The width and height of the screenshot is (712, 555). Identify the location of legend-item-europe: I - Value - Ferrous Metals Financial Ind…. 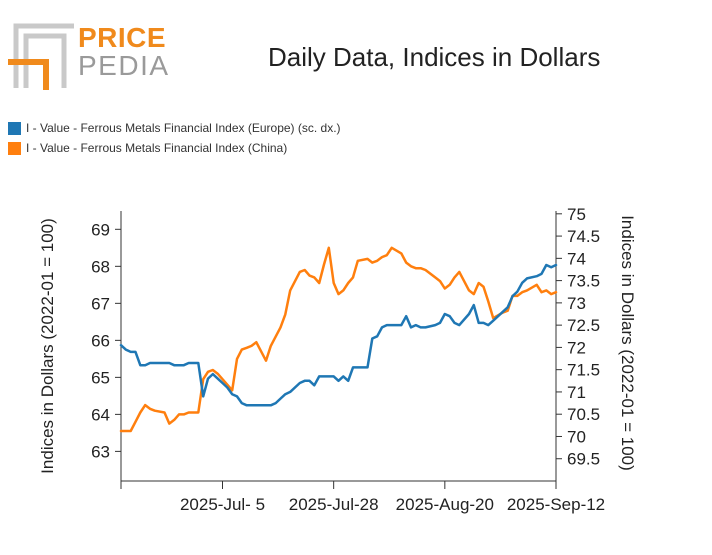
(174, 128).